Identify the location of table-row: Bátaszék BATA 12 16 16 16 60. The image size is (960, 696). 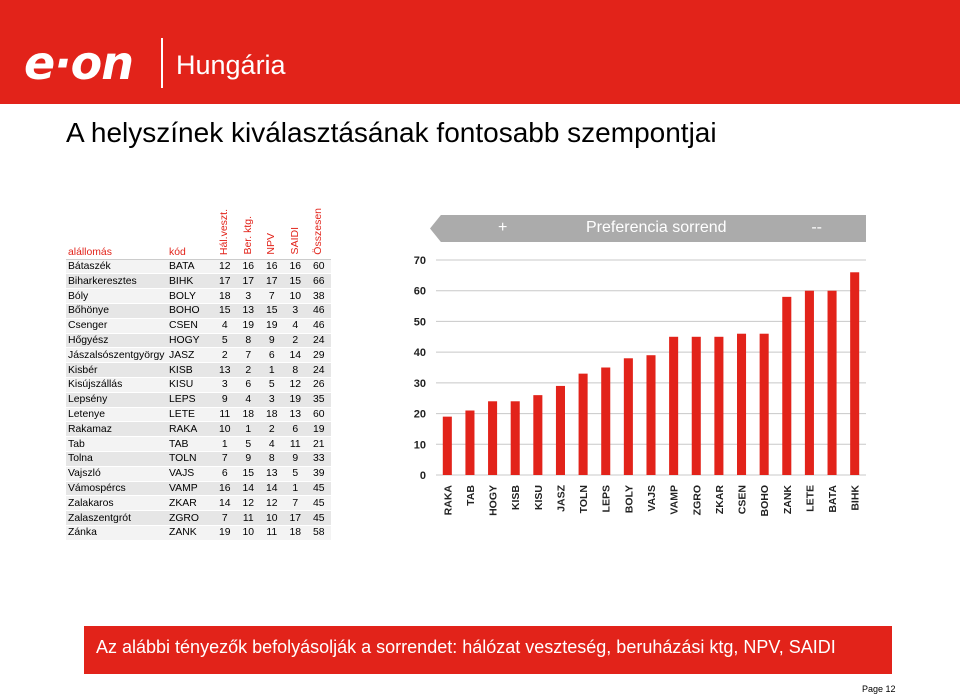
(198, 267).